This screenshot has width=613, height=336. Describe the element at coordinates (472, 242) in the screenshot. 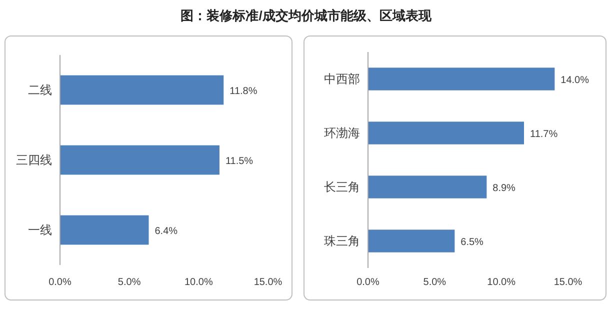

I see `data-label: 6.5%` at that location.